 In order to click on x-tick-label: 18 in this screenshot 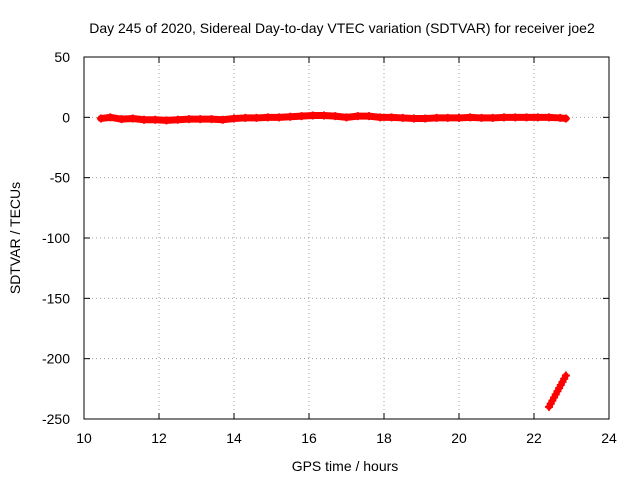, I will do `click(384, 438)`.